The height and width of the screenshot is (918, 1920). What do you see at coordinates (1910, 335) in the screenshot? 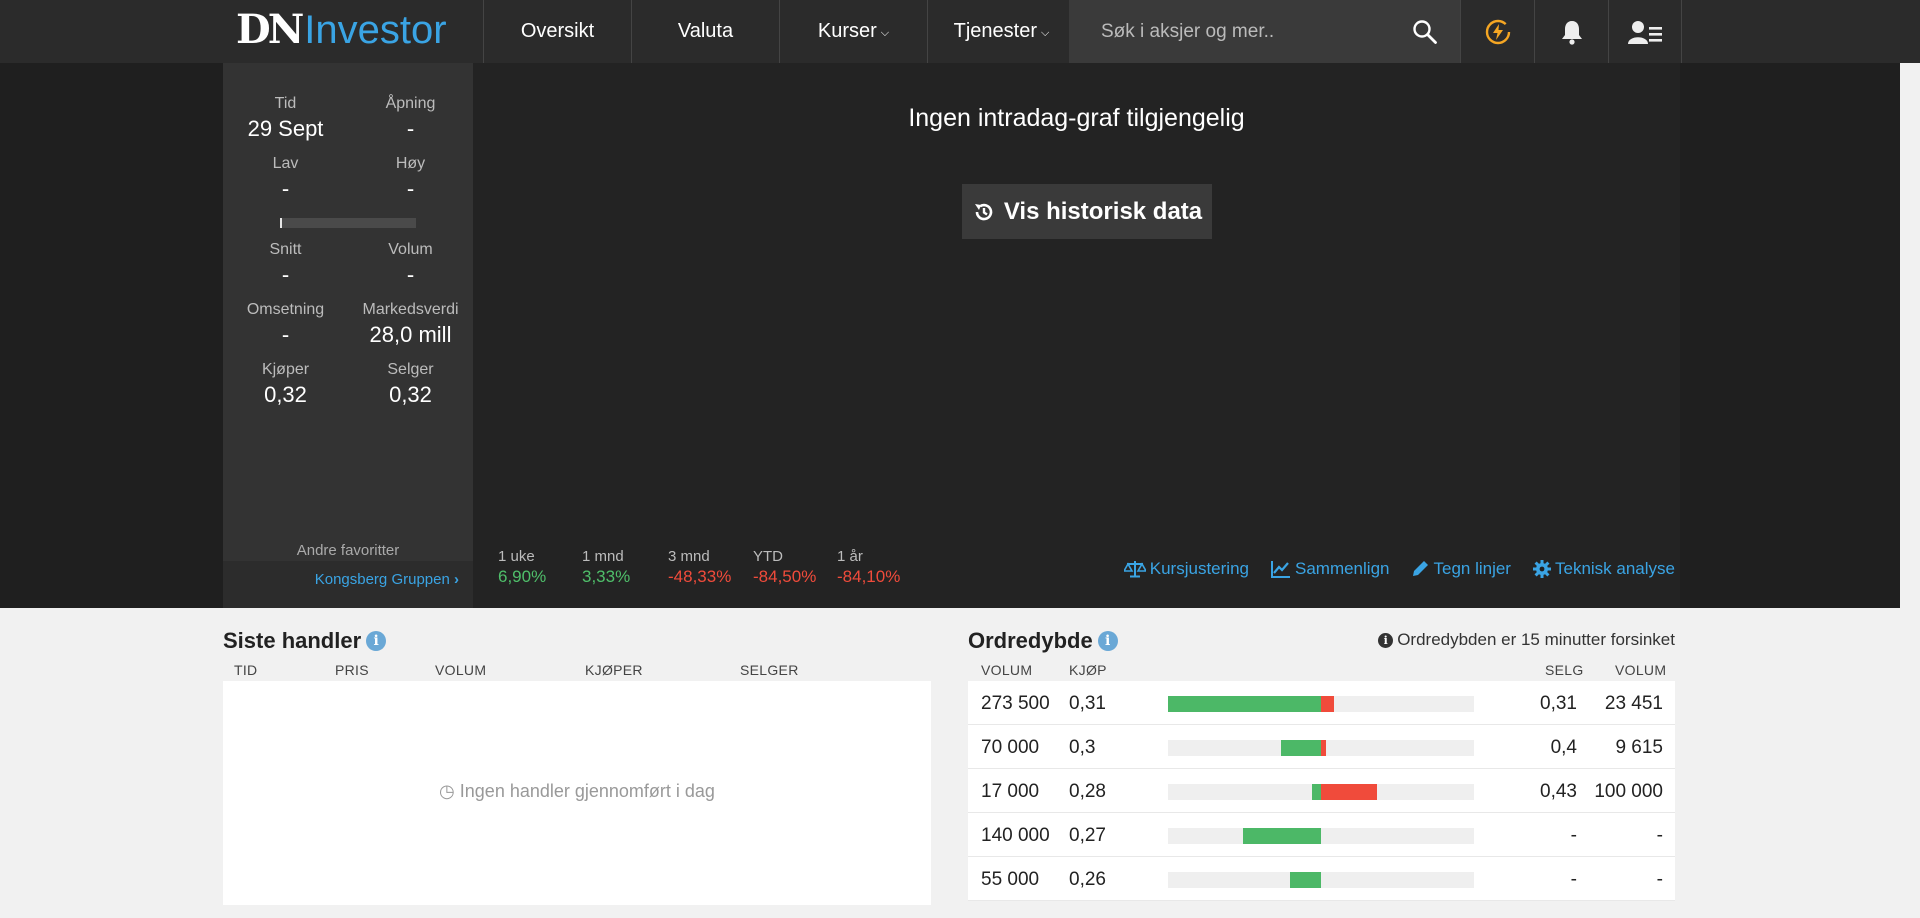
I see `scrollbar-track` at bounding box center [1910, 335].